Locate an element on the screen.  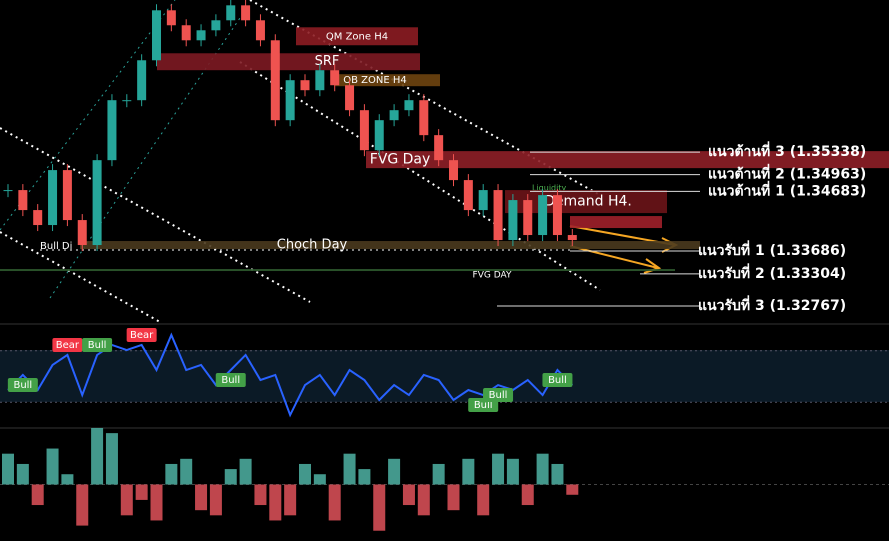
arrow is located at coordinates (614, 257).